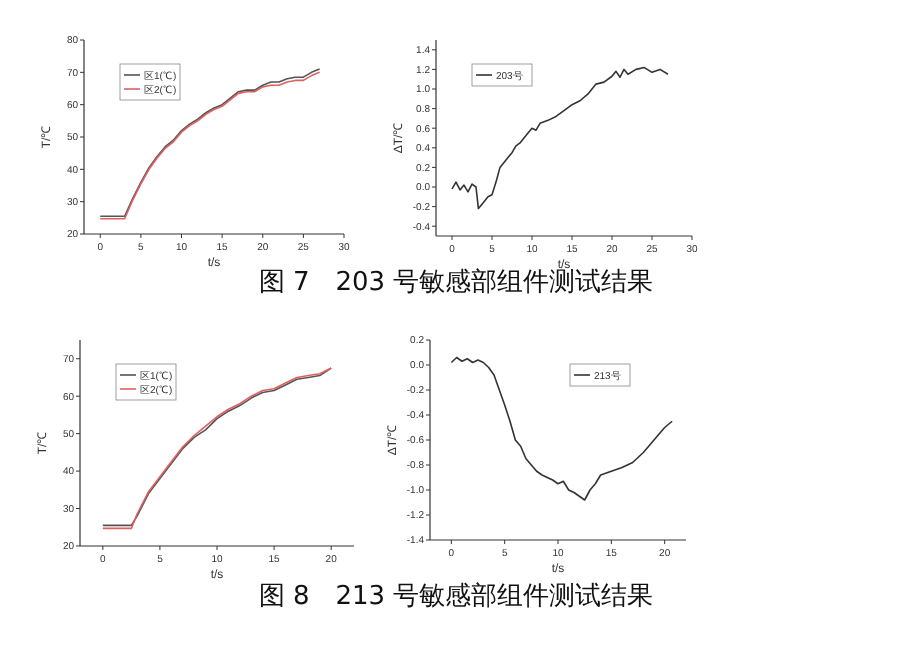 The height and width of the screenshot is (660, 912). I want to click on caption: 图 7 203 号敏感部组件测试结果, so click(456, 283).